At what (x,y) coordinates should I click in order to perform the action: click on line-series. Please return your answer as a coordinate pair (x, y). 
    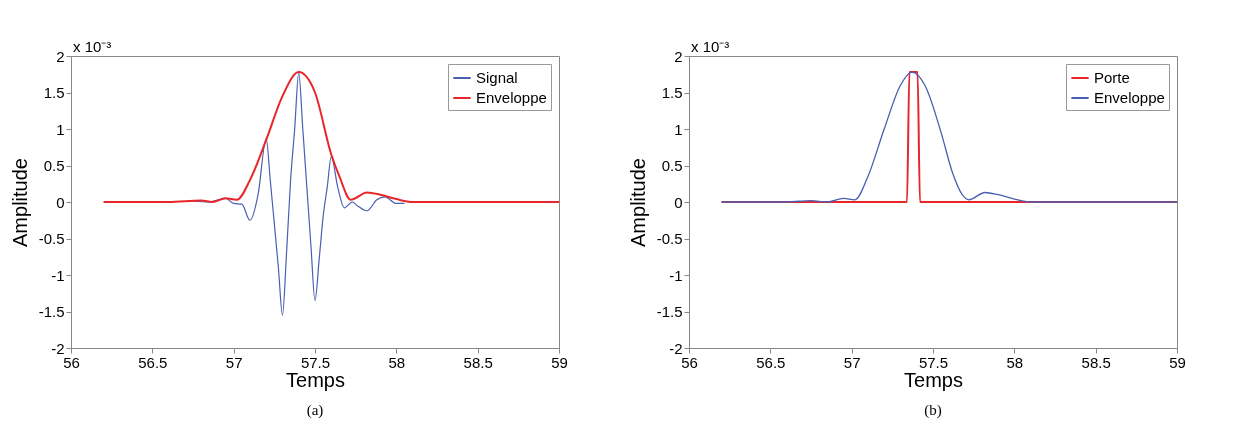
    Looking at the image, I should click on (330, 137).